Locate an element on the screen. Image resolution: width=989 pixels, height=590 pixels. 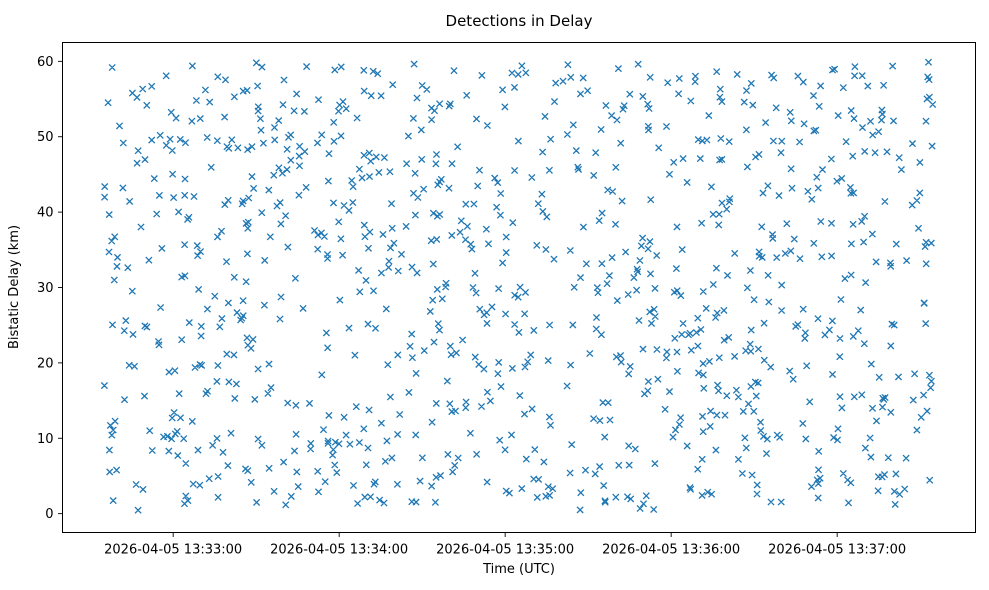
x-tick-label: 2026-04-05 13:35:00 is located at coordinates (505, 550).